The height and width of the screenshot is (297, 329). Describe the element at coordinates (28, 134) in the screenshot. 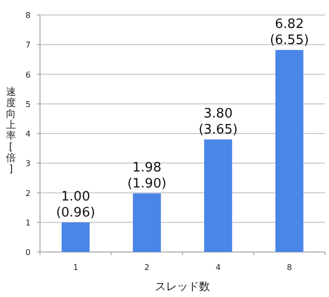

I see `y-tick-label: 4` at that location.